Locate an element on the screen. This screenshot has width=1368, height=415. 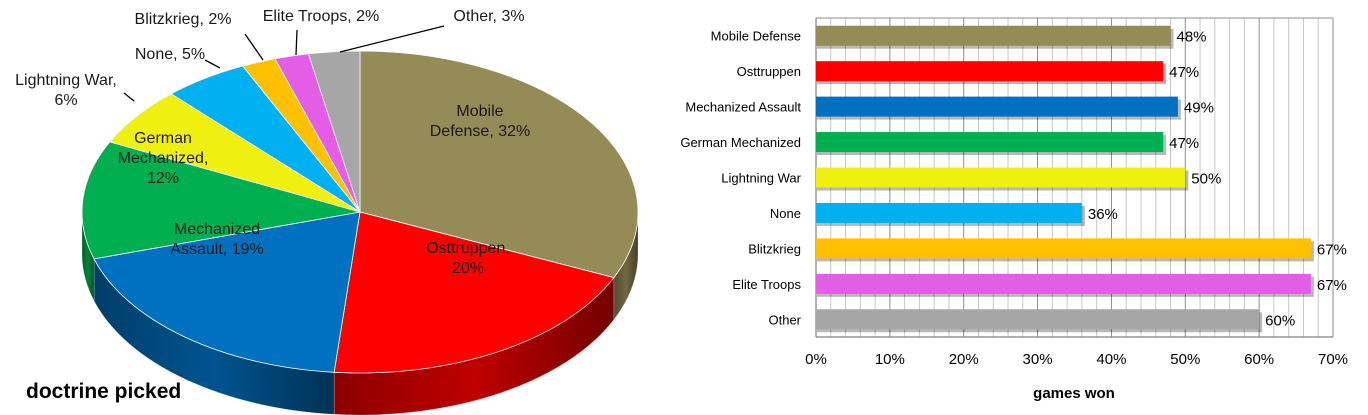
x-tick-label: 20% is located at coordinates (964, 359).